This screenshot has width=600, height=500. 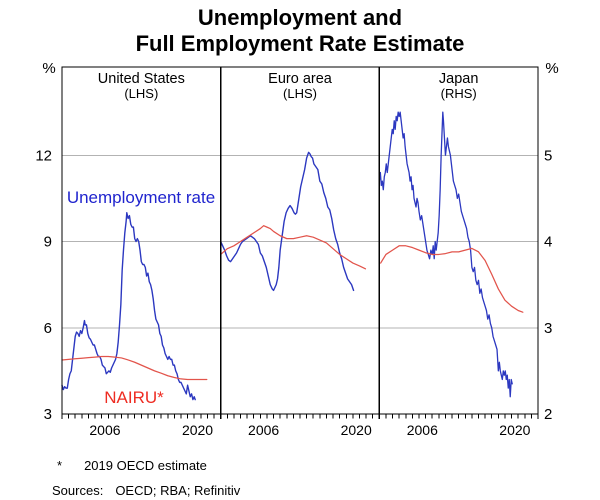 What do you see at coordinates (145, 465) in the screenshot?
I see `footnote-text: 2019 OECD estimate` at bounding box center [145, 465].